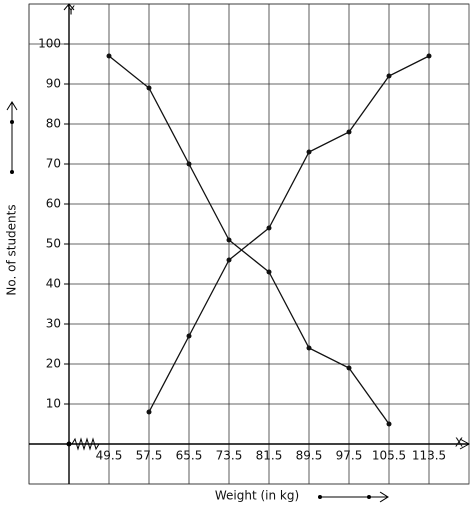 This screenshot has width=474, height=510. What do you see at coordinates (149, 456) in the screenshot?
I see `x-tick-label: 57.5` at bounding box center [149, 456].